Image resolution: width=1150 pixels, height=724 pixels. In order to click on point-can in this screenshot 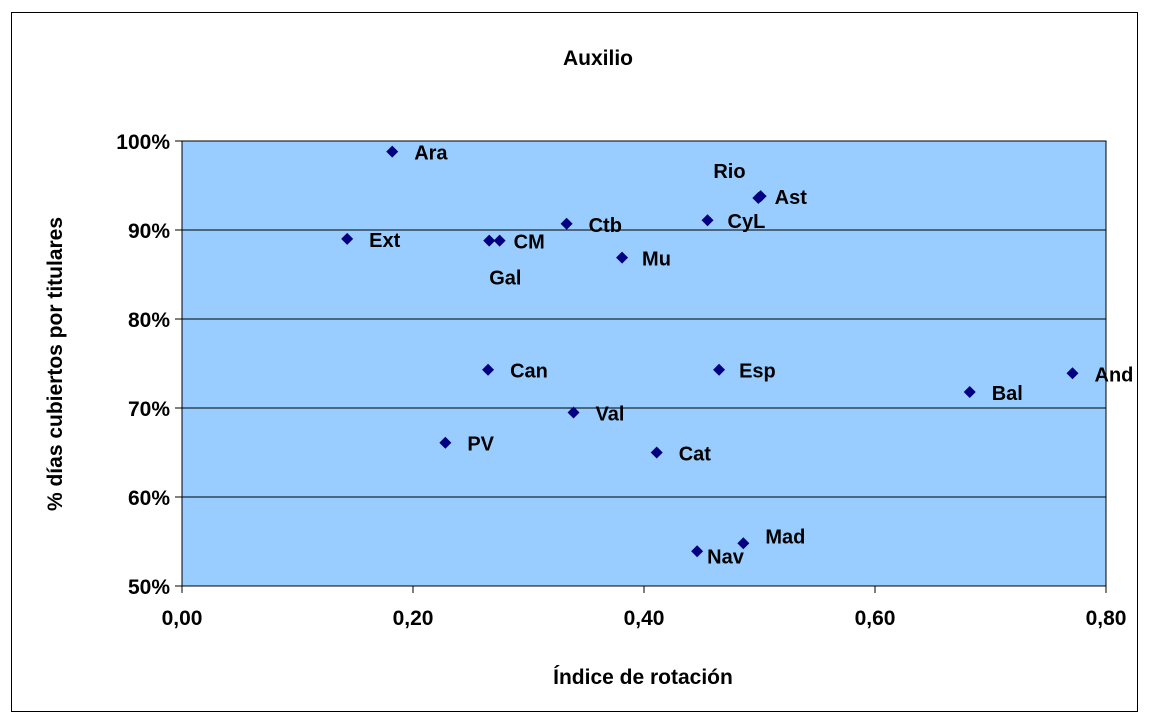, I will do `click(488, 369)`.